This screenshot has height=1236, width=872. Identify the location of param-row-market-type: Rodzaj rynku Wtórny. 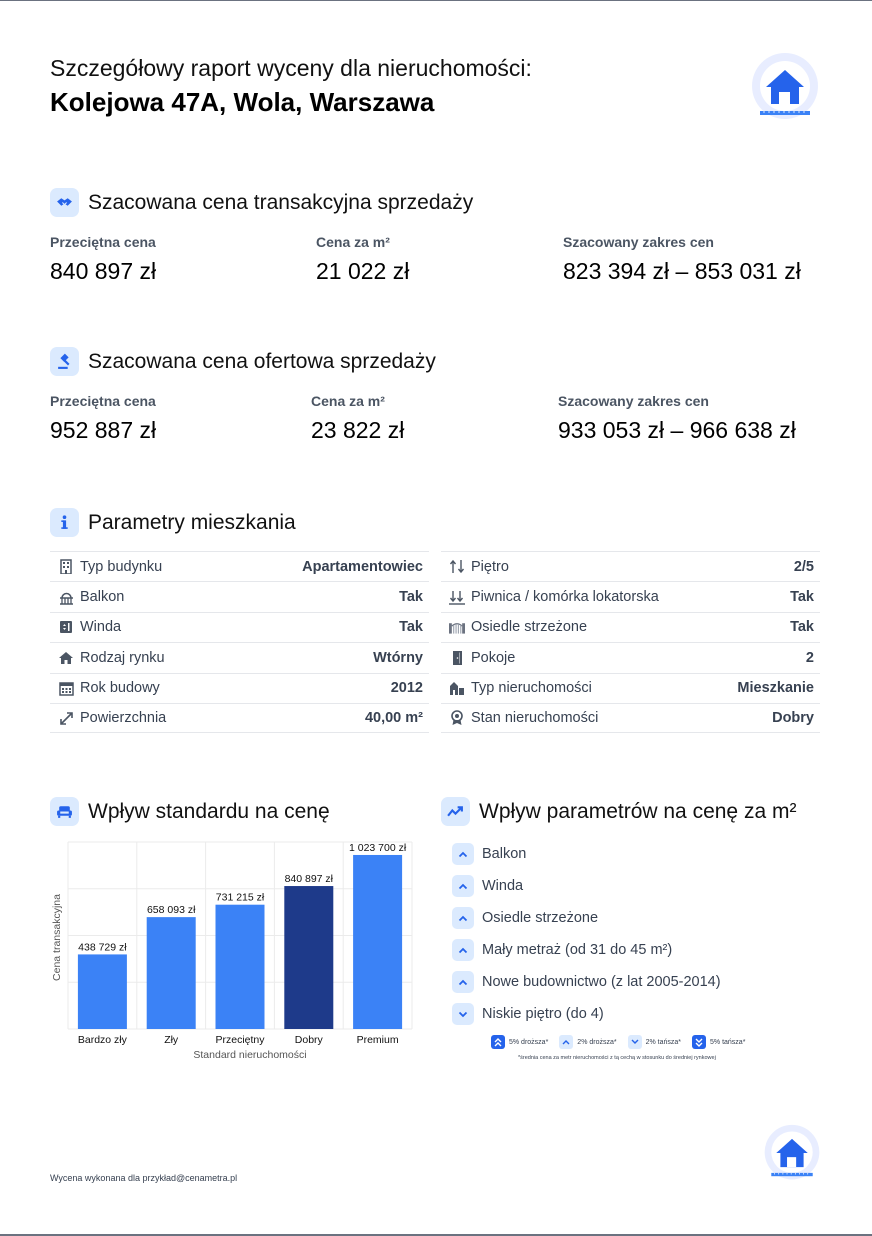
(239, 657).